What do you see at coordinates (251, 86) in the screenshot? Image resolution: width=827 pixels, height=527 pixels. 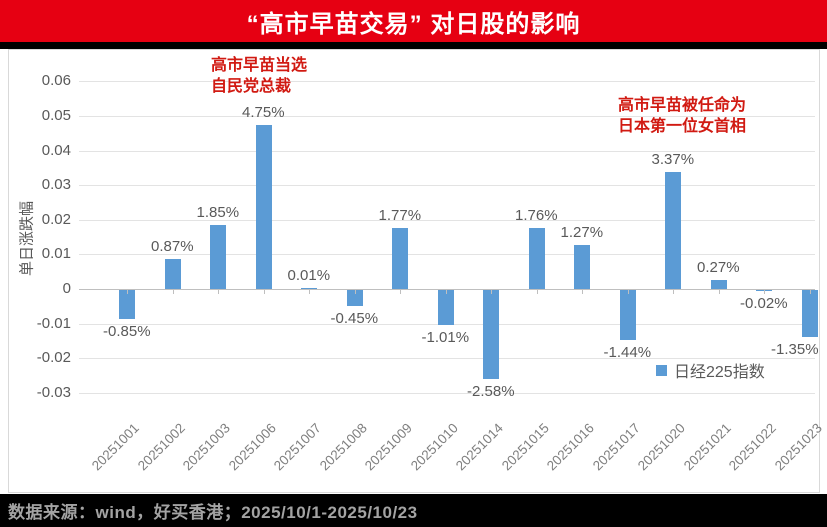 I see `annotation-line: 自民党总裁` at bounding box center [251, 86].